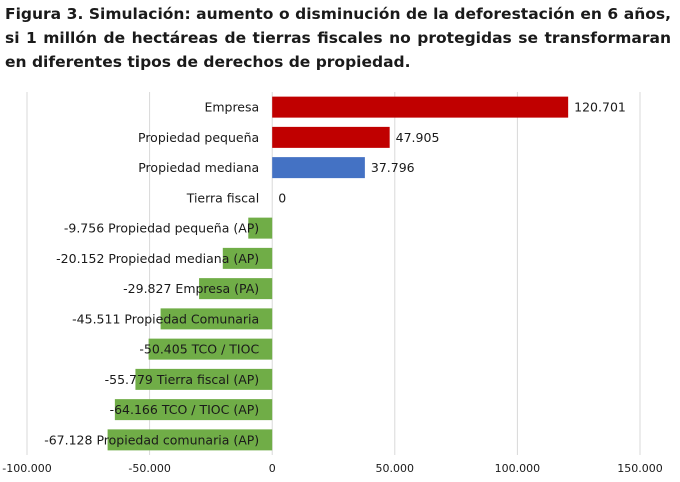  I want to click on category-label: Propiedad mediana, so click(198, 167).